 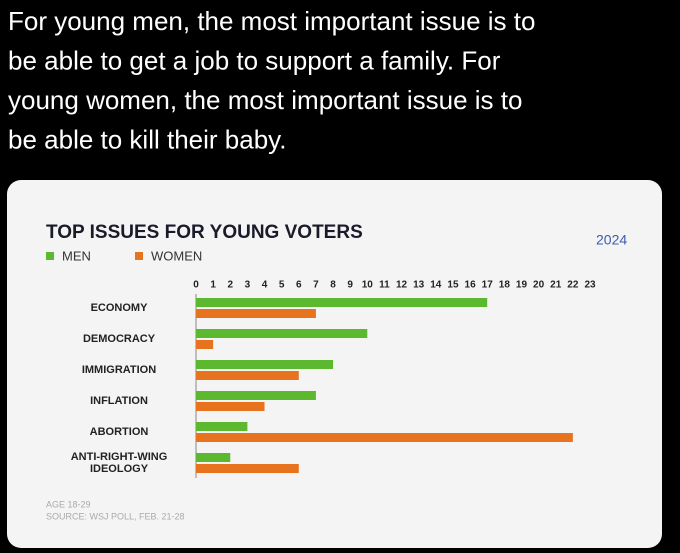 I want to click on x-tick-label: 5, so click(x=282, y=285).